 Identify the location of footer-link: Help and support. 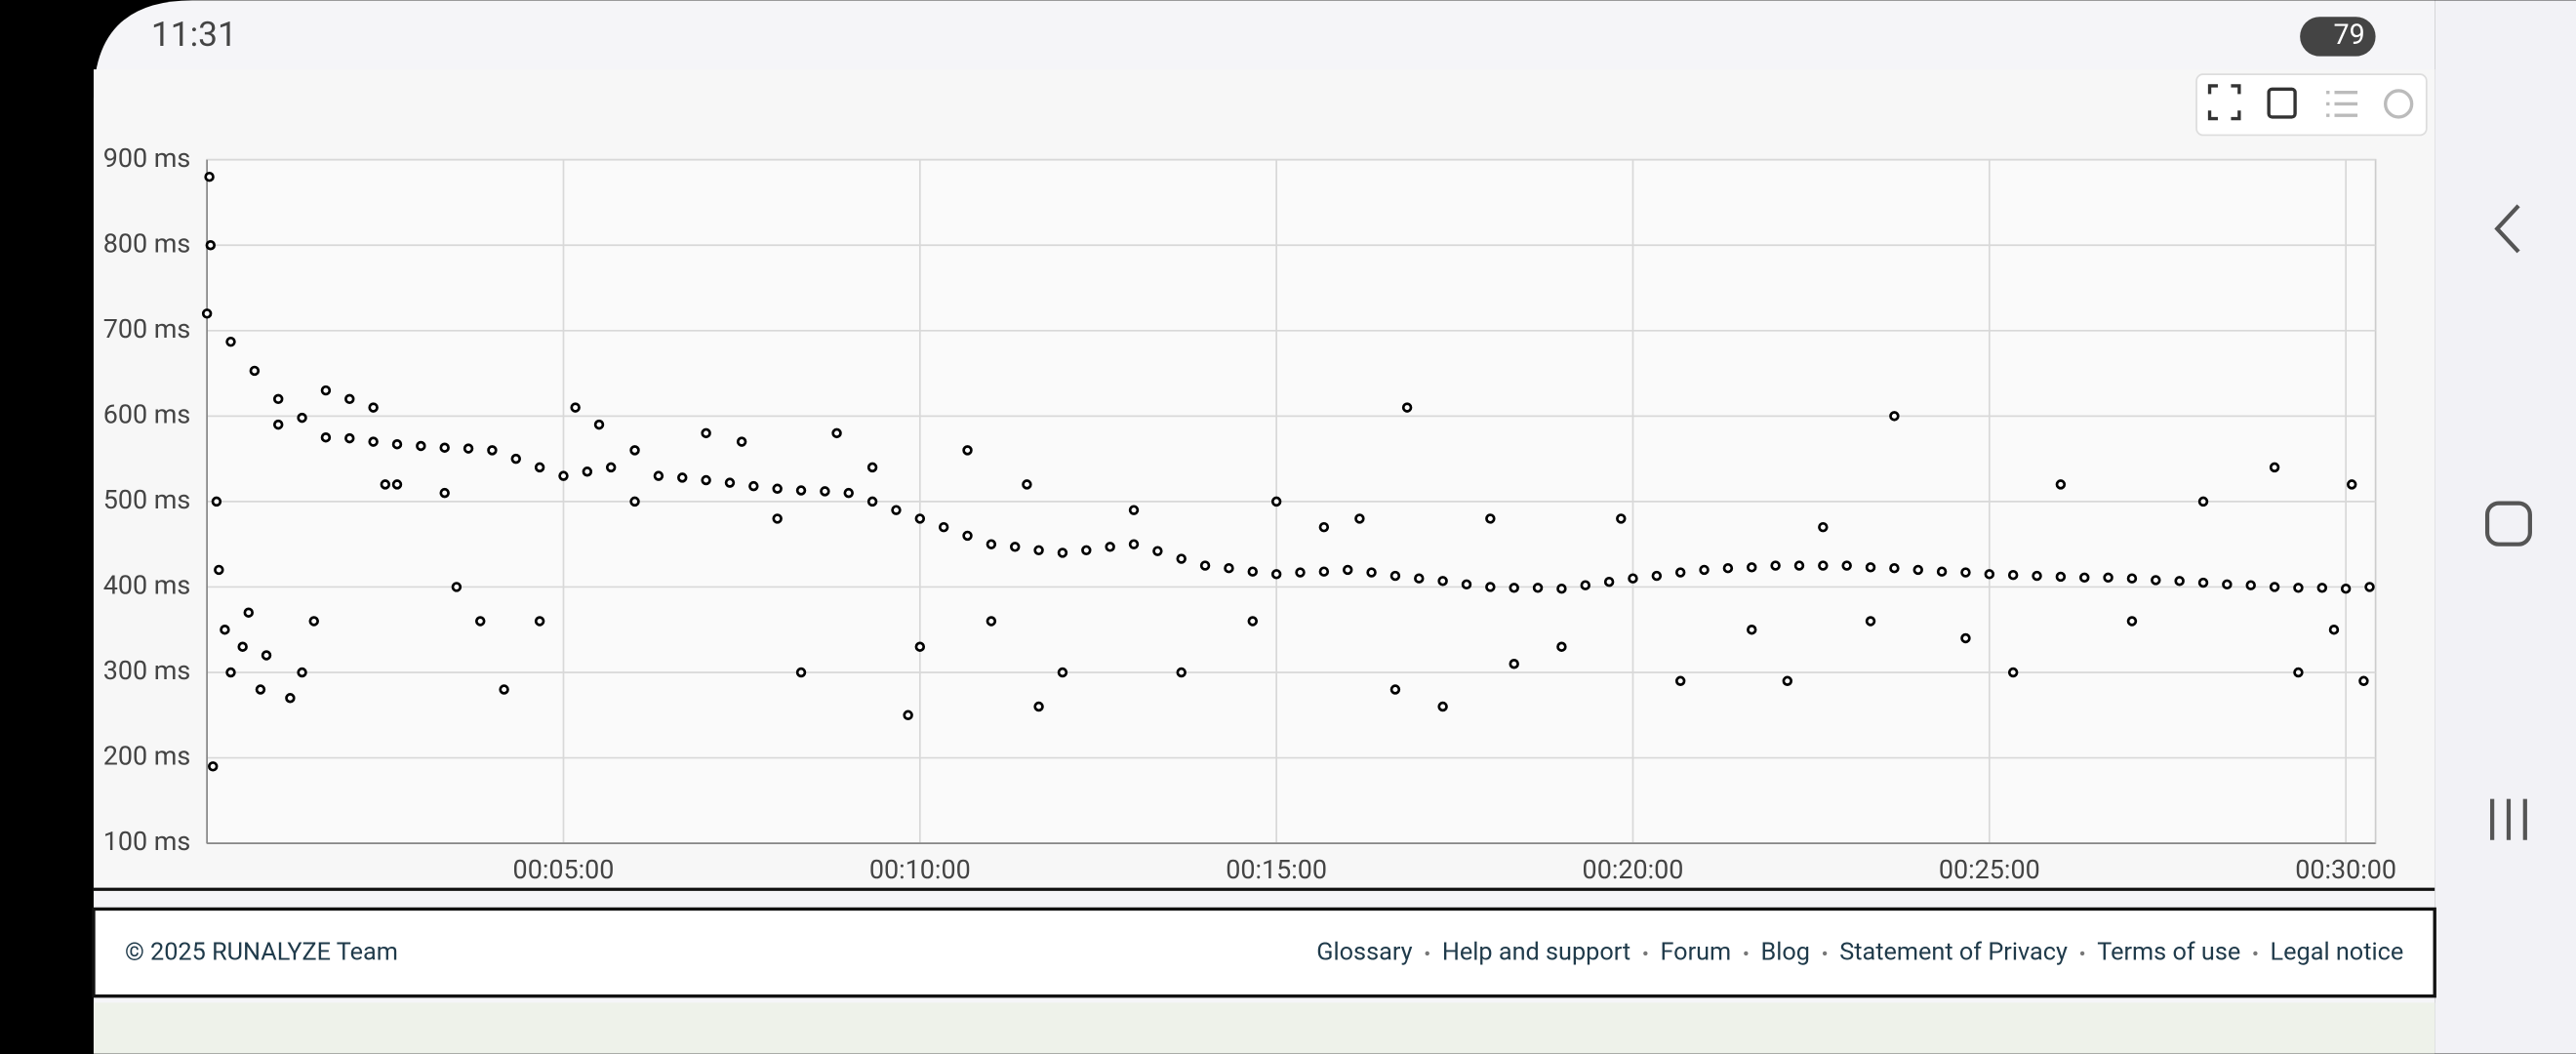
(1536, 953).